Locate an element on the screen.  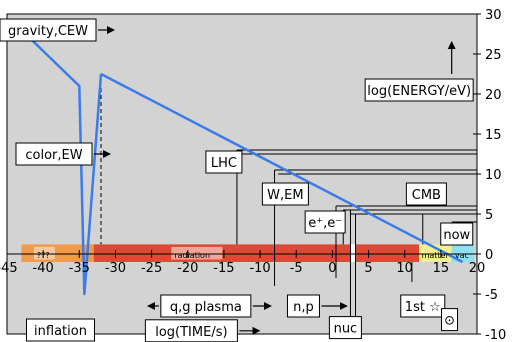
annotation-label: gravity,CEW is located at coordinates (48, 31).